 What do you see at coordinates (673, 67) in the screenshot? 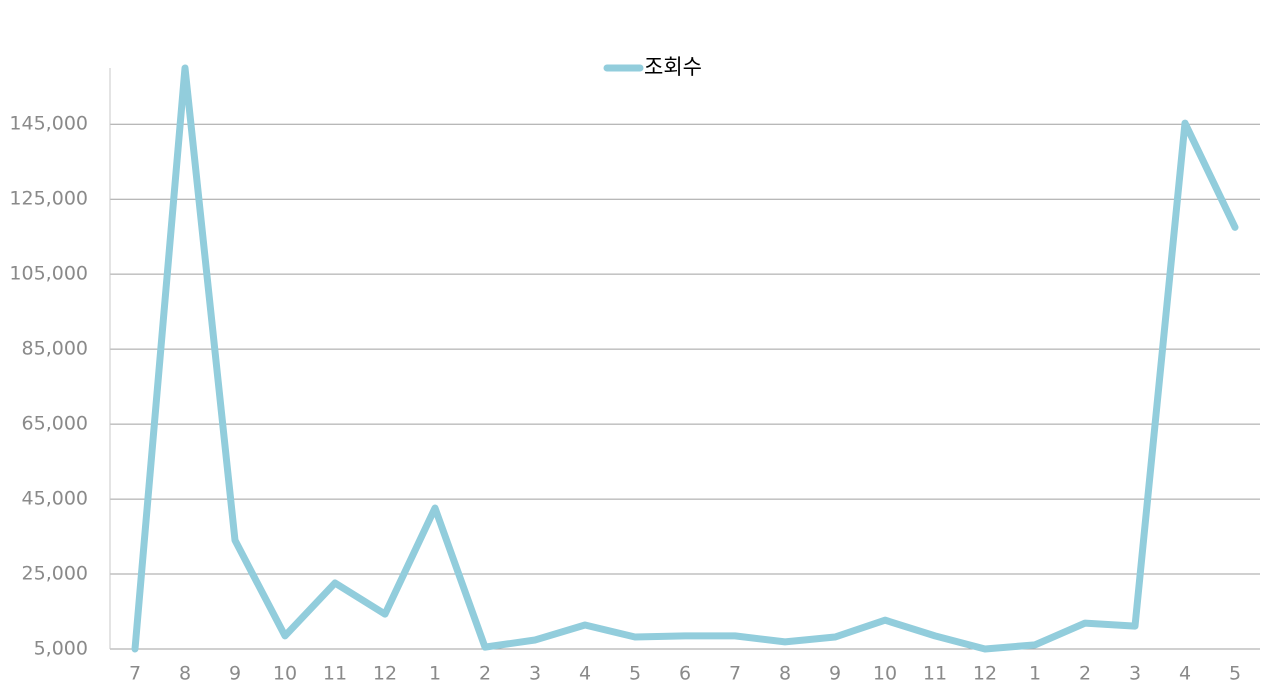
I see `legend-text: 조회수` at bounding box center [673, 67].